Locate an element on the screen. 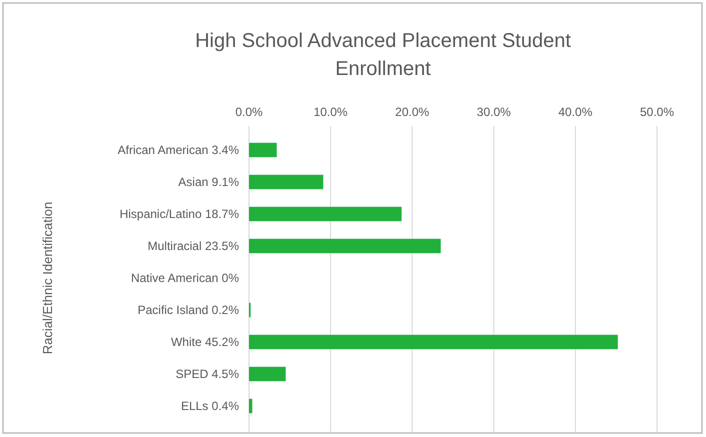 The width and height of the screenshot is (706, 437). y-tick-label: ELLs 0.4% is located at coordinates (210, 406).